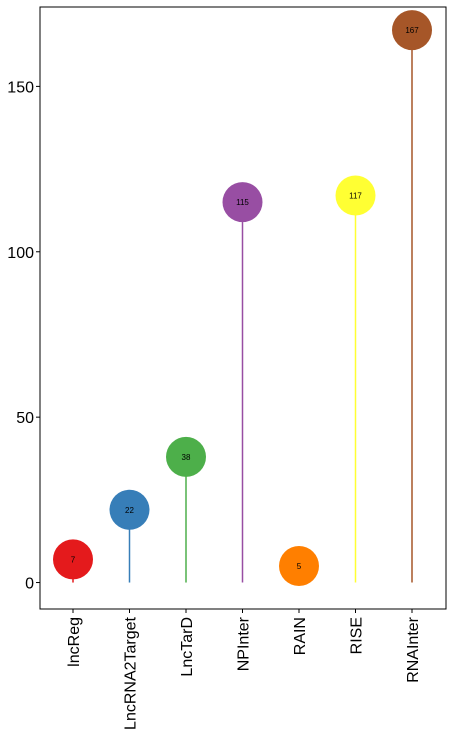 The image size is (454, 750). What do you see at coordinates (29, 584) in the screenshot?
I see `y-tick-label: 0` at bounding box center [29, 584].